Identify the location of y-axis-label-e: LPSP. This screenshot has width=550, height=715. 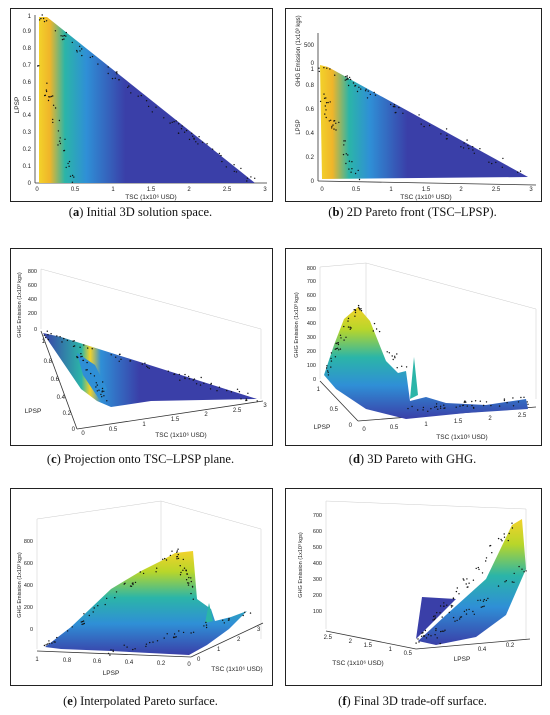
(111, 673).